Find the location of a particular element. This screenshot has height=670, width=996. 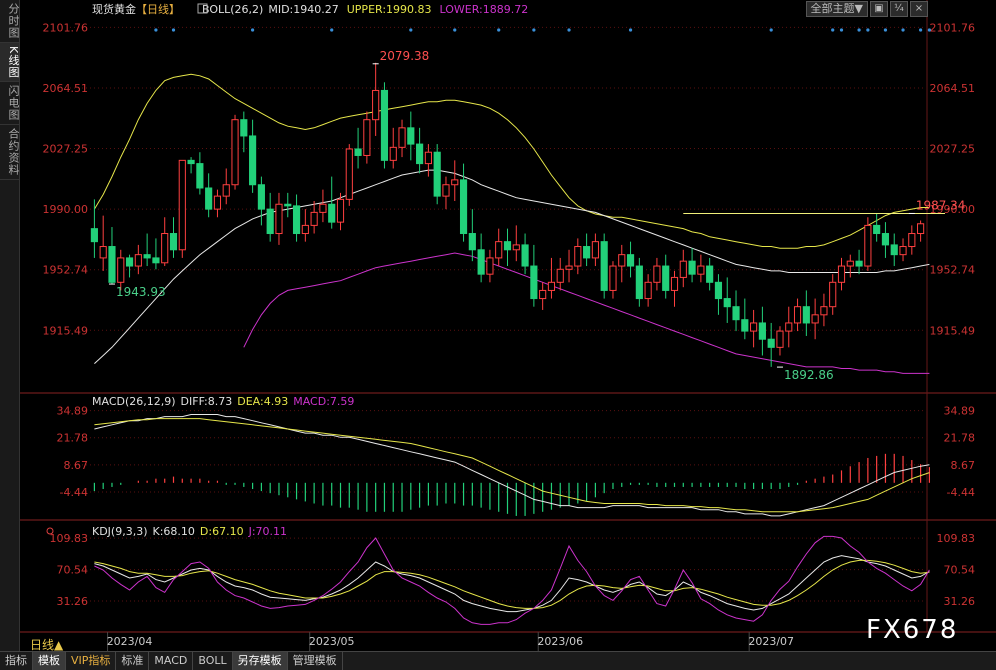

xtick-label: 2023/05 is located at coordinates (332, 641).